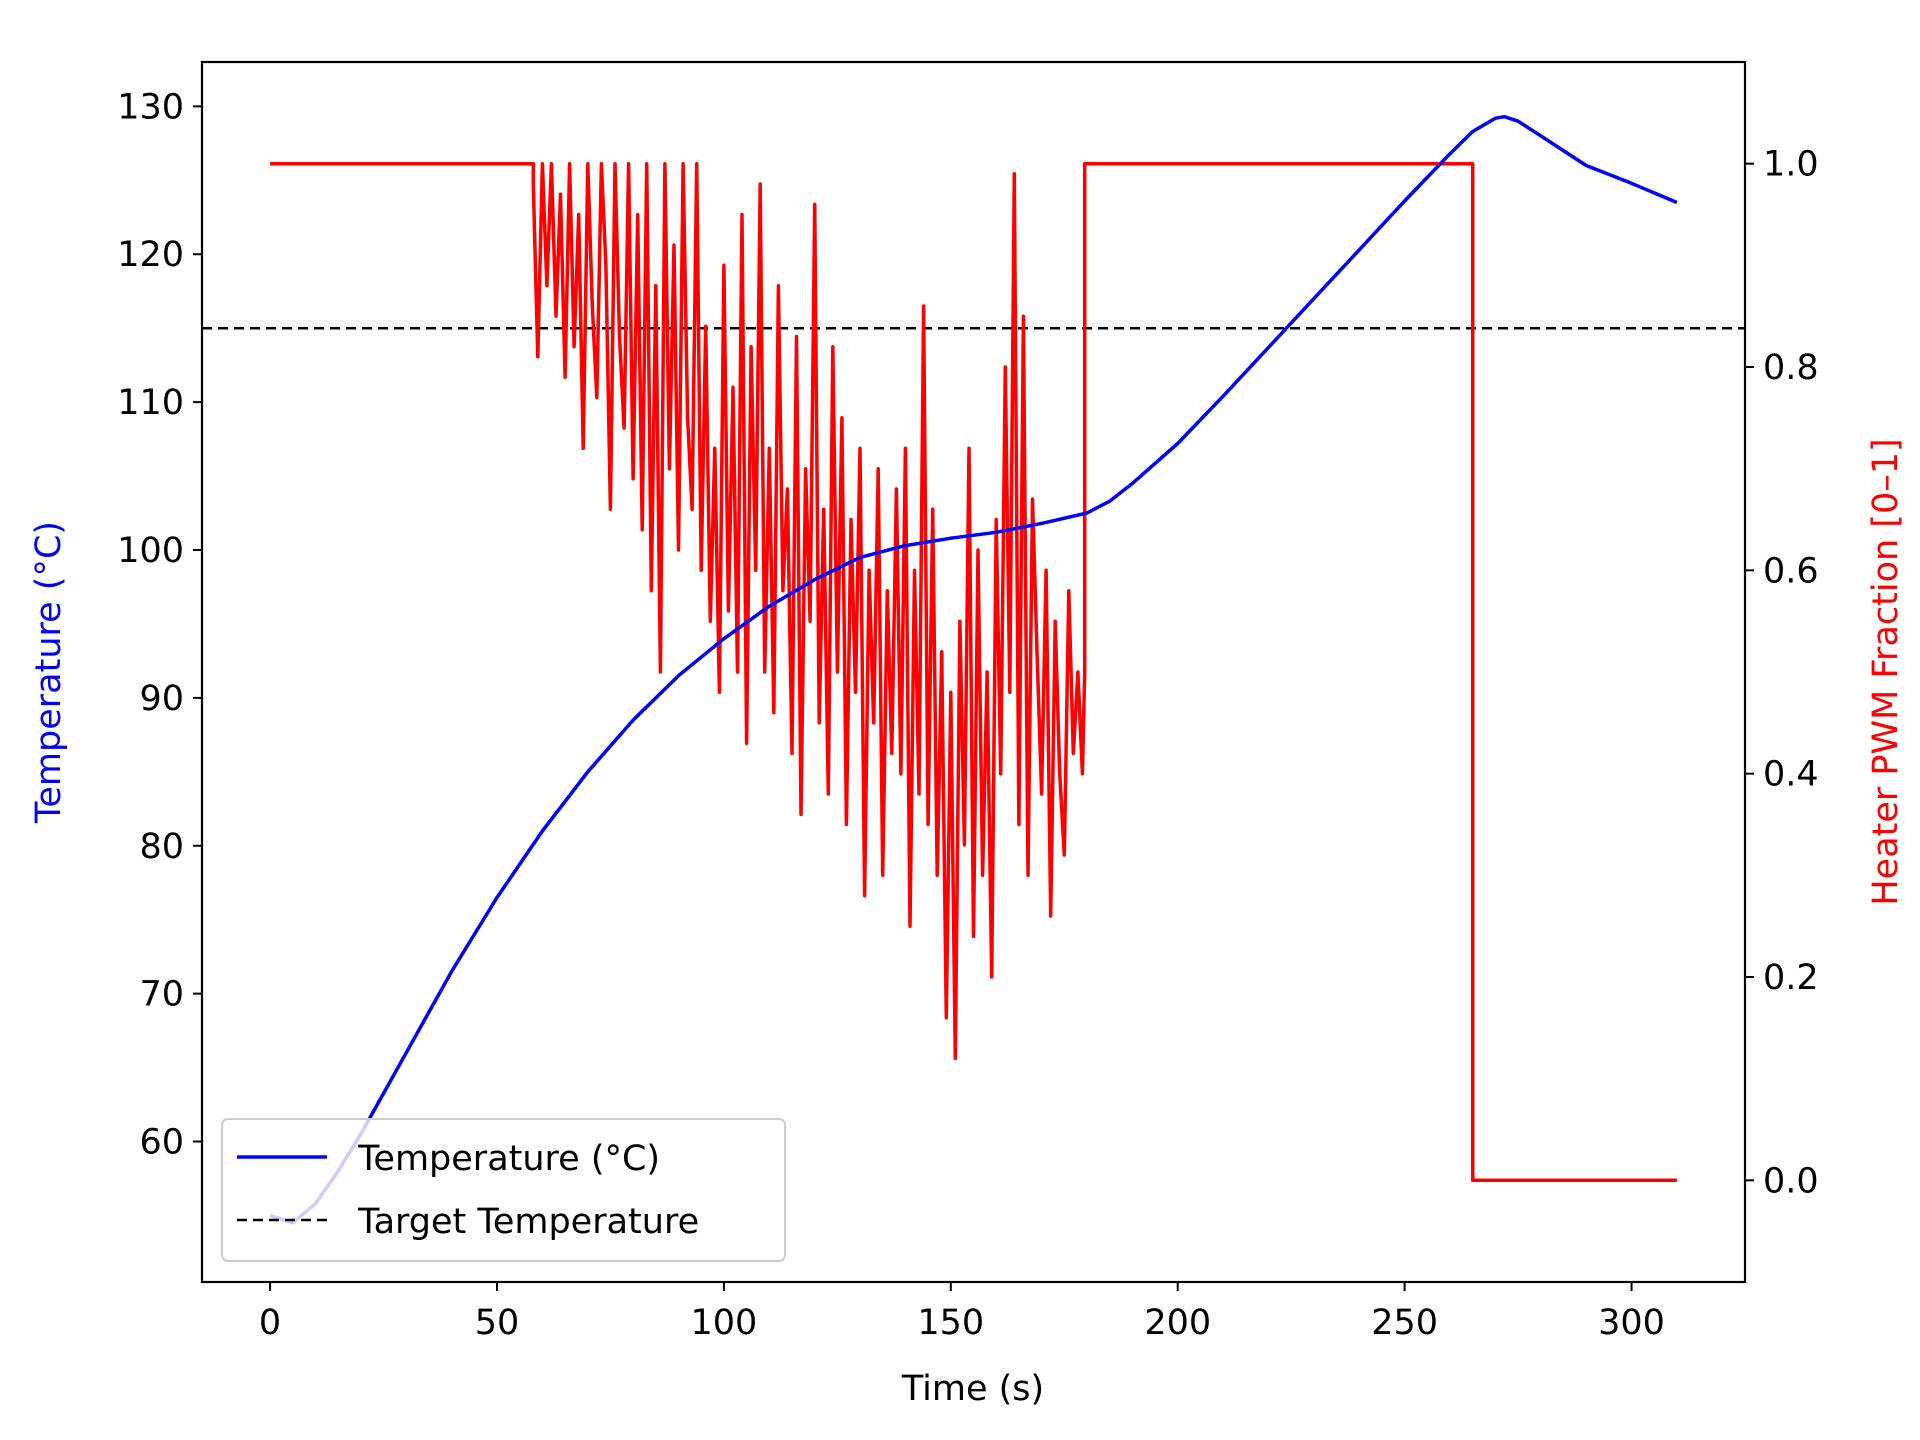 Image resolution: width=1920 pixels, height=1440 pixels. Describe the element at coordinates (497, 1323) in the screenshot. I see `x-tick-label: 50` at that location.